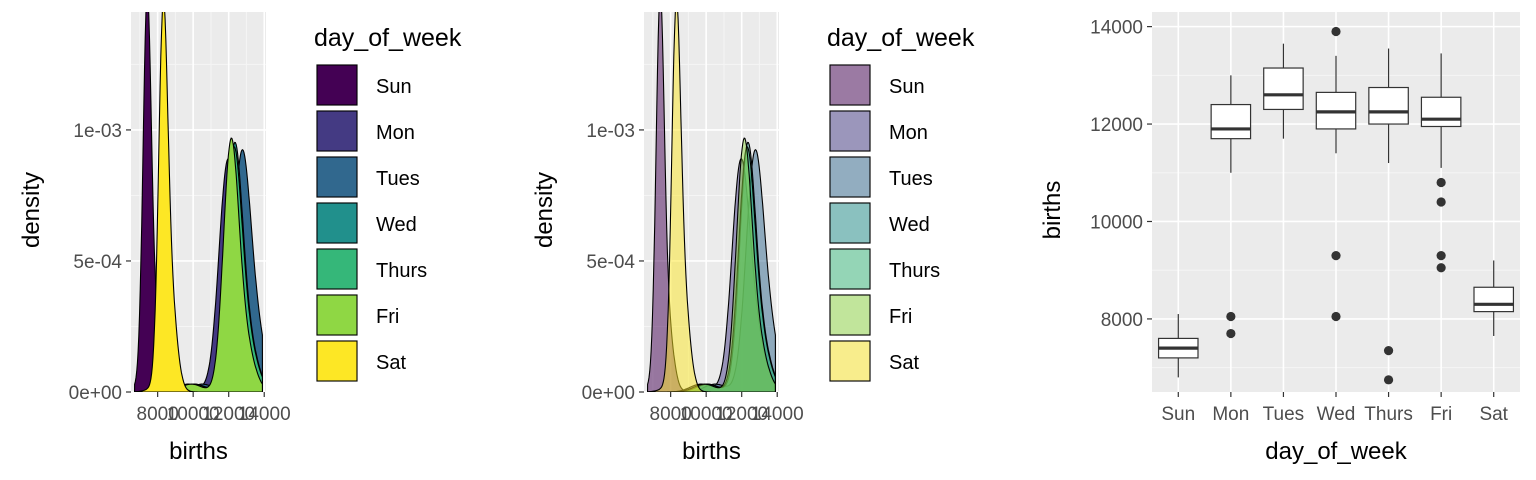 This screenshot has height=480, width=1536. Describe the element at coordinates (1230, 414) in the screenshot. I see `x-tick-label: Mon` at that location.